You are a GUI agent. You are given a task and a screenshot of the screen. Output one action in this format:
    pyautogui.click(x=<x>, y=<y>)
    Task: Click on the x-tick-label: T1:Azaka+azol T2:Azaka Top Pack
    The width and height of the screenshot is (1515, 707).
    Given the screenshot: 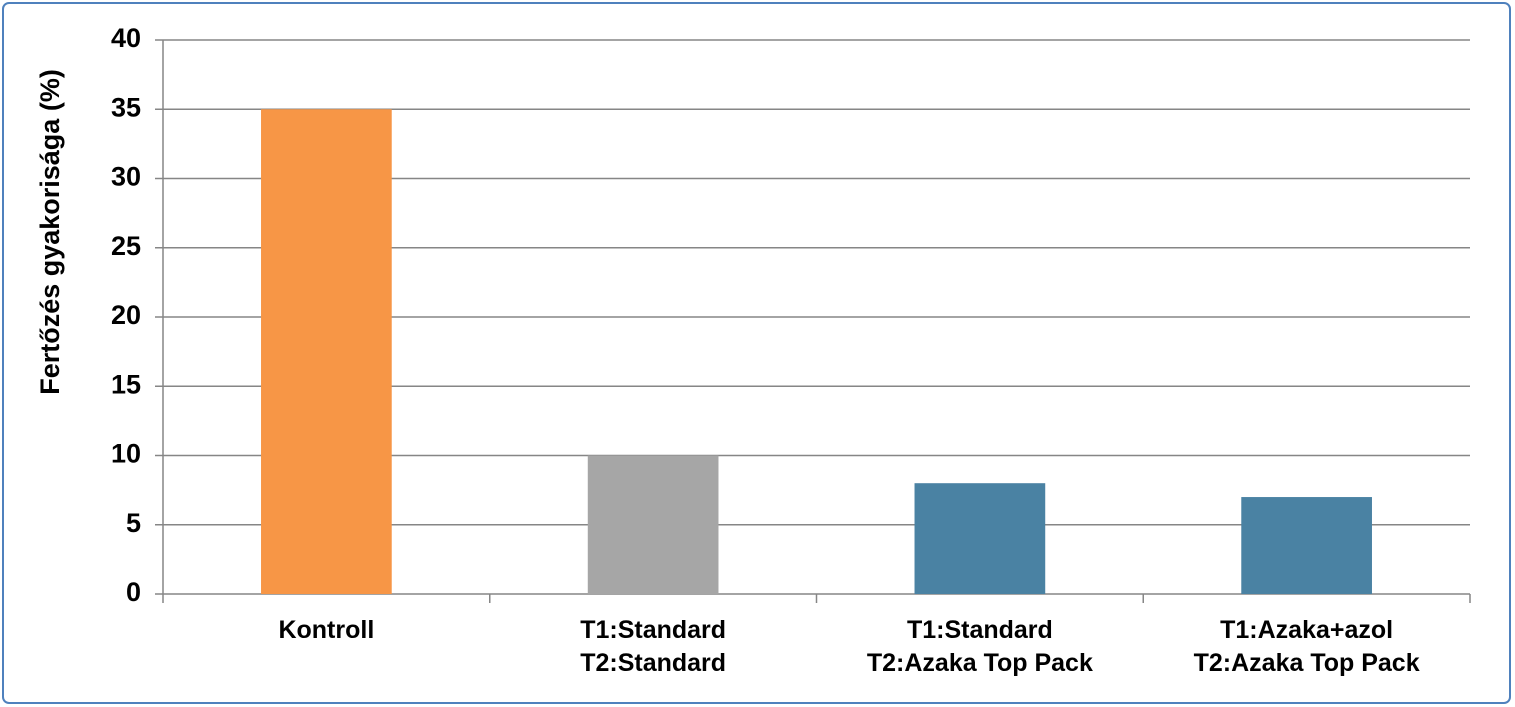 What is the action you would take?
    pyautogui.click(x=1307, y=646)
    